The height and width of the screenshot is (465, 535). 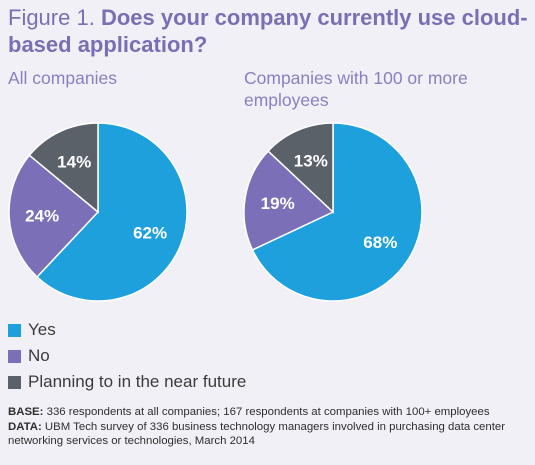 What do you see at coordinates (137, 381) in the screenshot?
I see `legend-label-planning: Planning to in the near future` at bounding box center [137, 381].